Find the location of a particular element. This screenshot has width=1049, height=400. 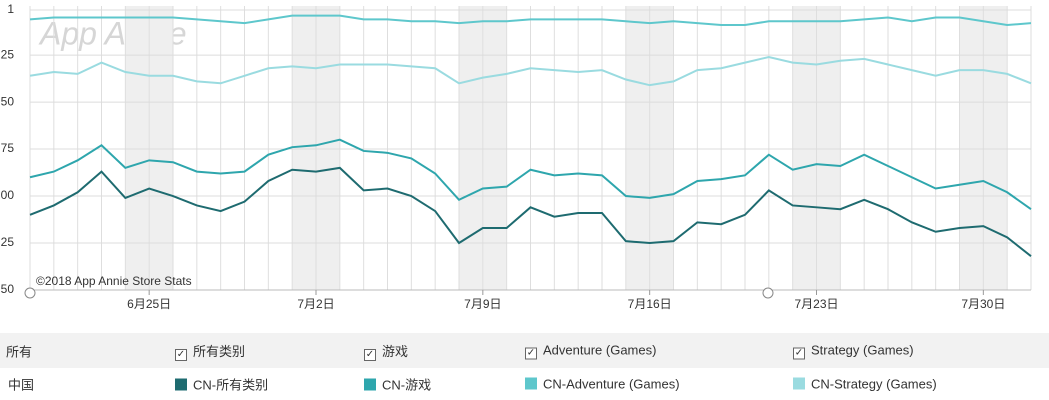

x-tick-label: 7月9日 is located at coordinates (482, 304).